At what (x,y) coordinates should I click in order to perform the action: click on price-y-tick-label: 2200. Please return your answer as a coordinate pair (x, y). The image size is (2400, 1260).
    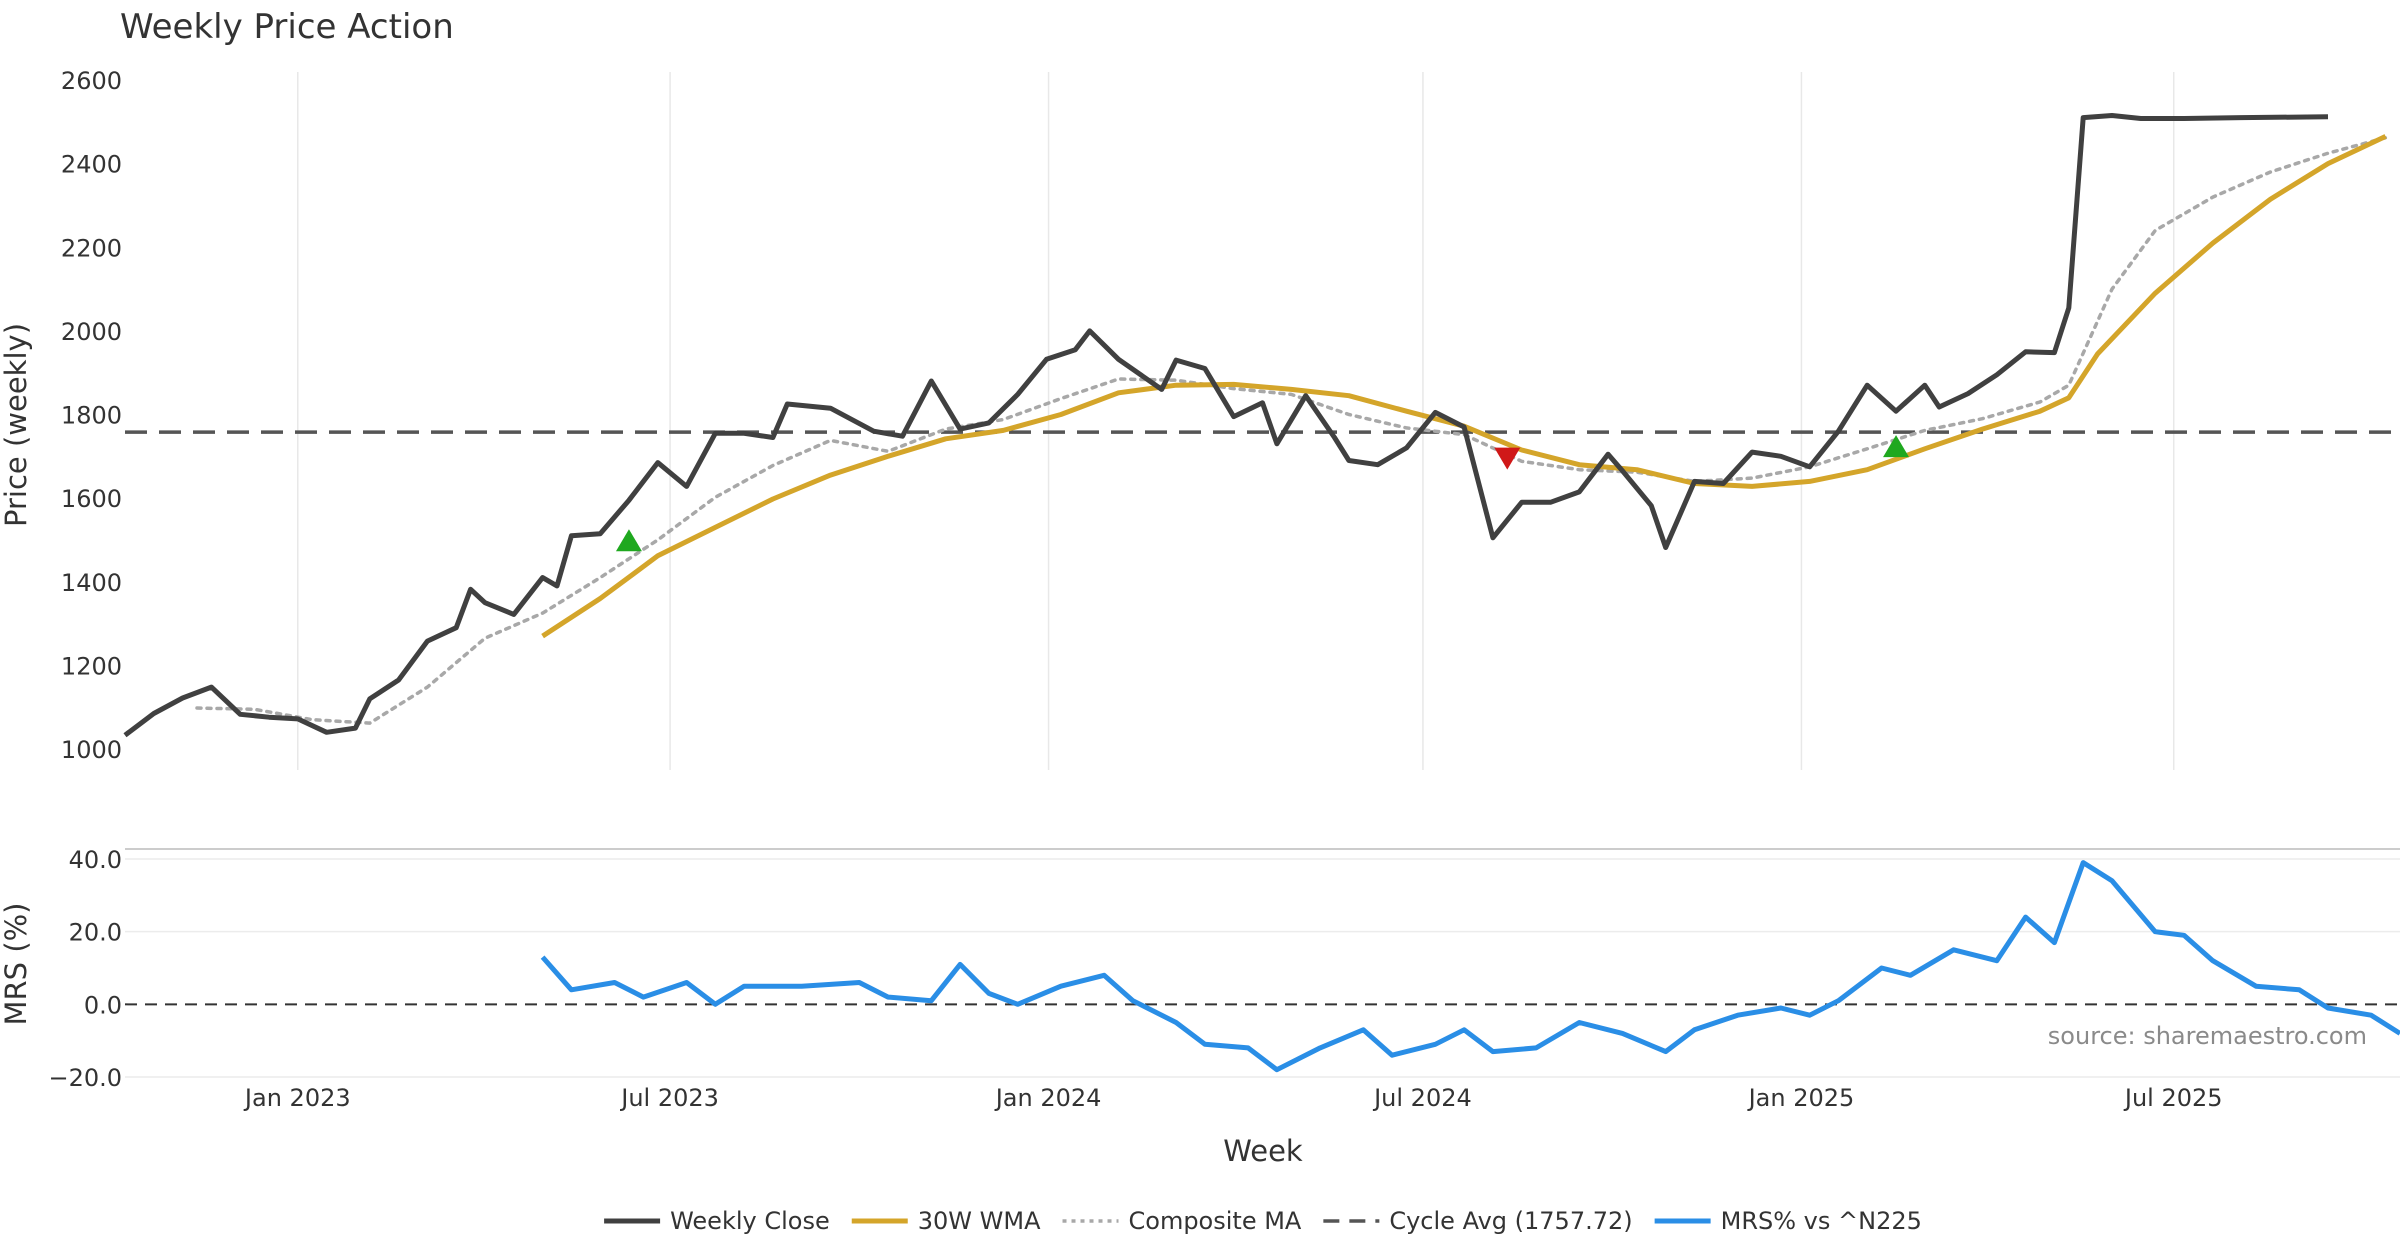
    Looking at the image, I should click on (91, 248).